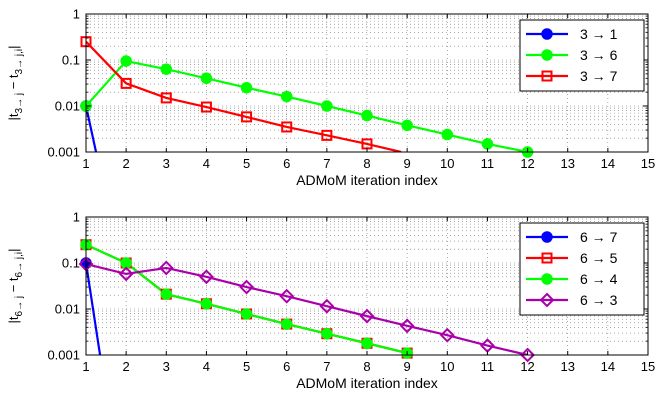  I want to click on y-axis-label-subscript: 6→ j,i, so click(19, 265).